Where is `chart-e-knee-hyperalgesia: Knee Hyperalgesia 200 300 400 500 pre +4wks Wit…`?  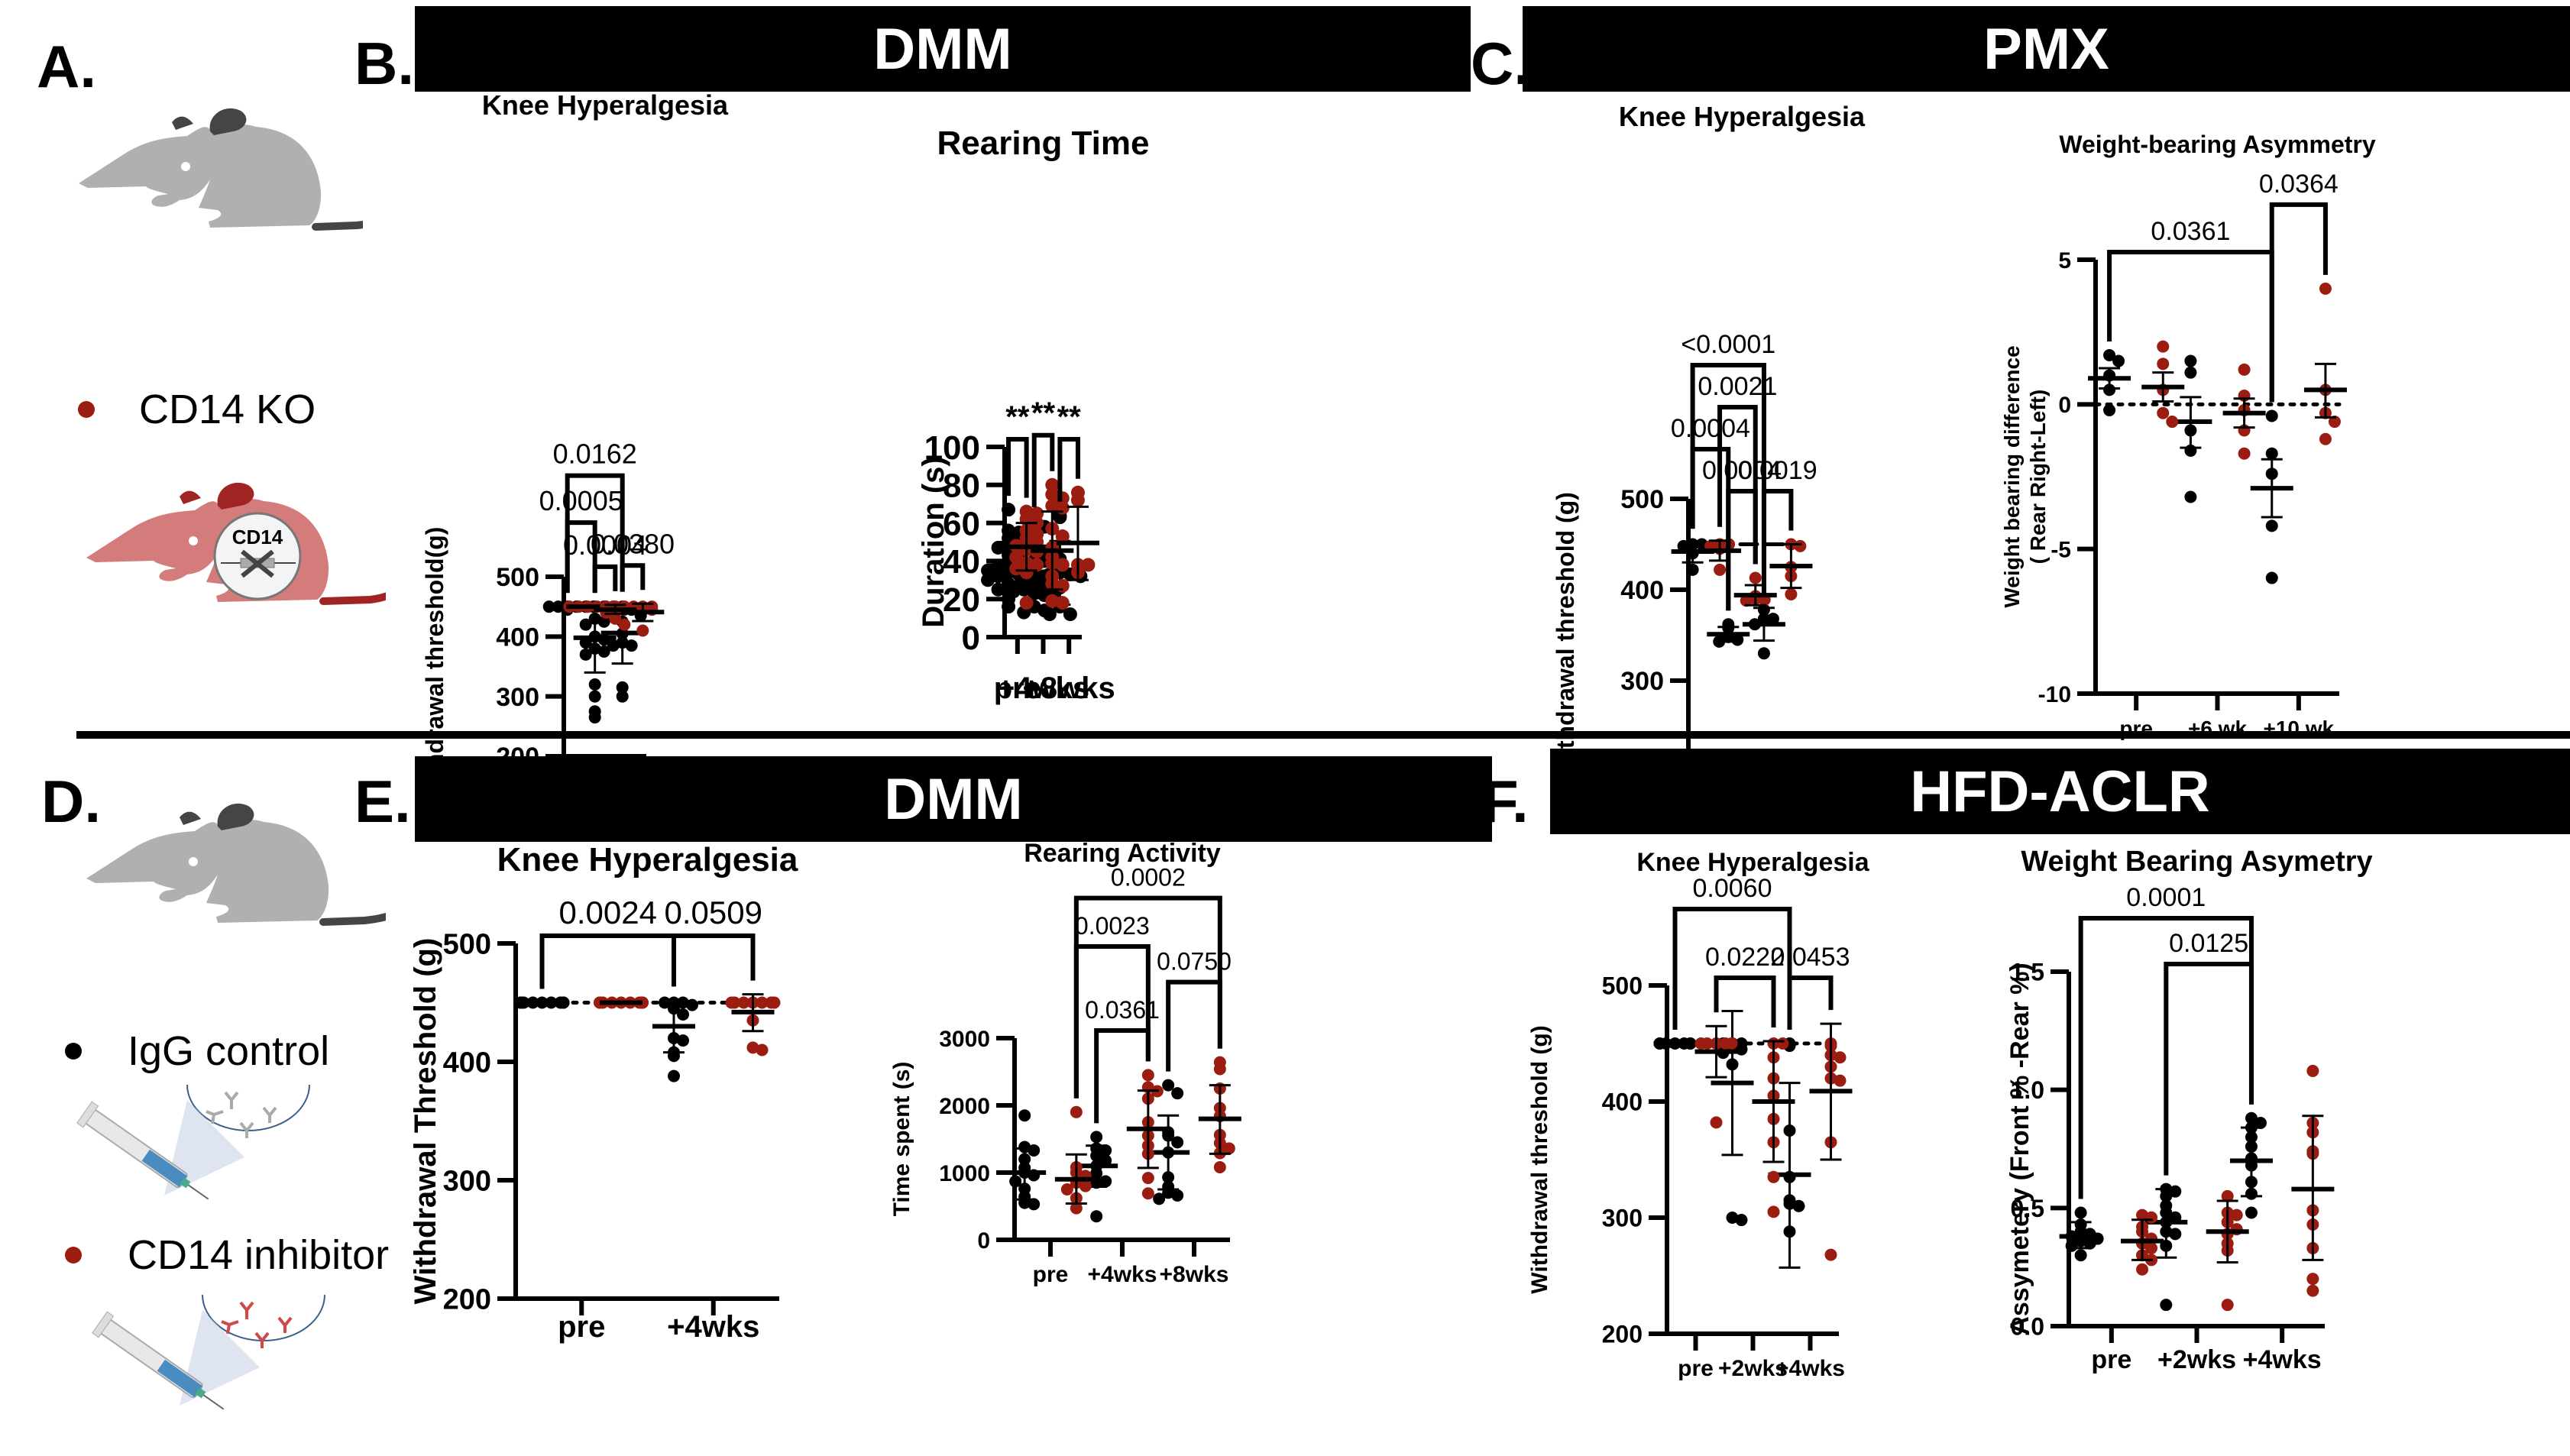 chart-e-knee-hyperalgesia: Knee Hyperalgesia 200 300 400 500 pre +4wks Wit… is located at coordinates (604, 1092).